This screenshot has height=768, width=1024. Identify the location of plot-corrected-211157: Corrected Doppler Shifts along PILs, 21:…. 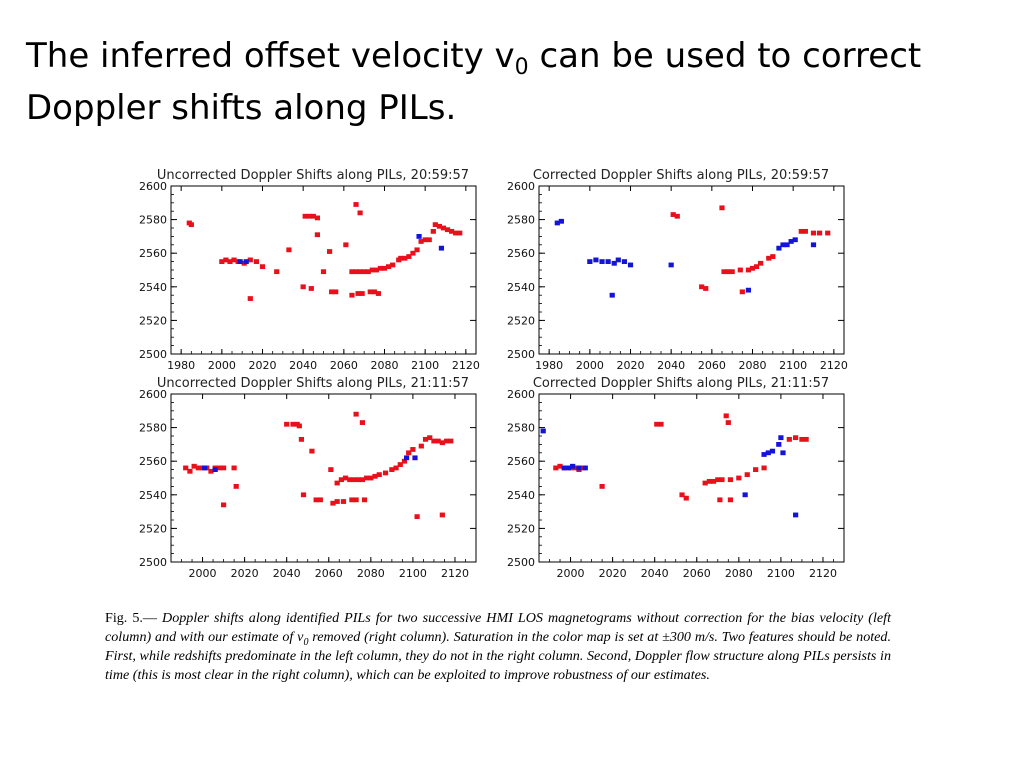
(681, 483).